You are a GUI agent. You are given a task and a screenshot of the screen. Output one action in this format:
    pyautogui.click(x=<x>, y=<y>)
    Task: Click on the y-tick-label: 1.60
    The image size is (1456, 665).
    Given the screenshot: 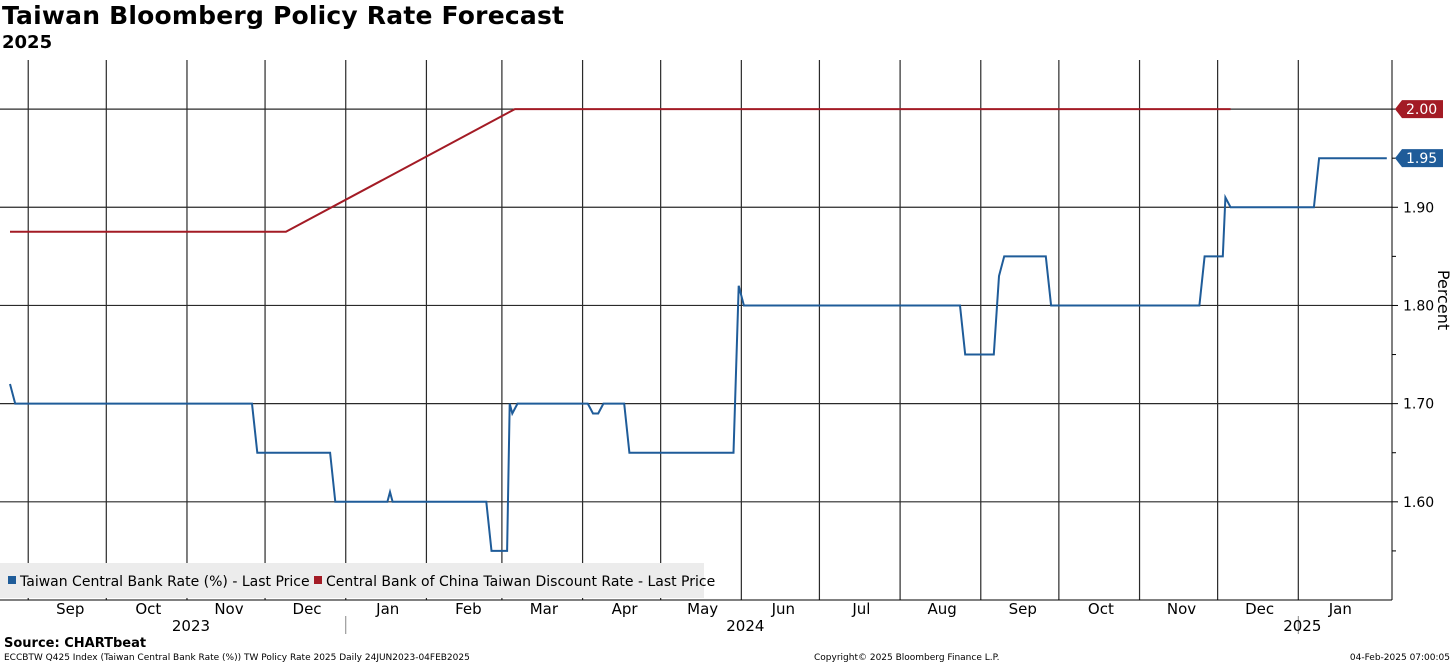 What is the action you would take?
    pyautogui.click(x=1418, y=503)
    